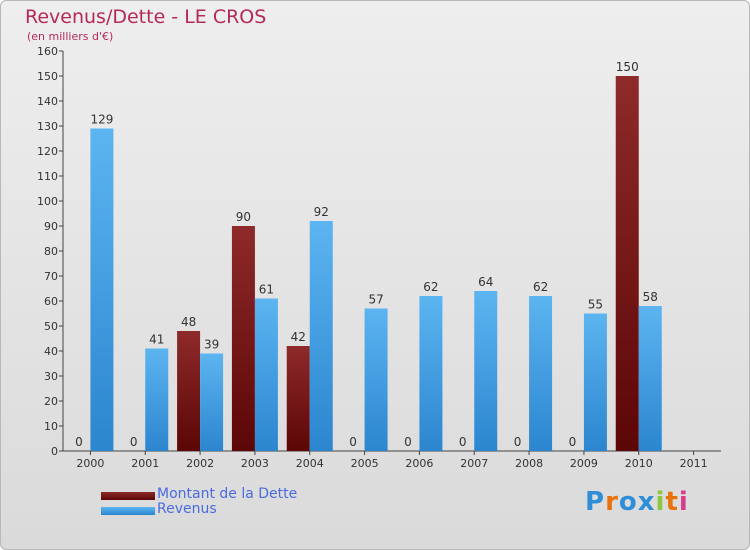  I want to click on y-tick-label: 120, so click(47, 151).